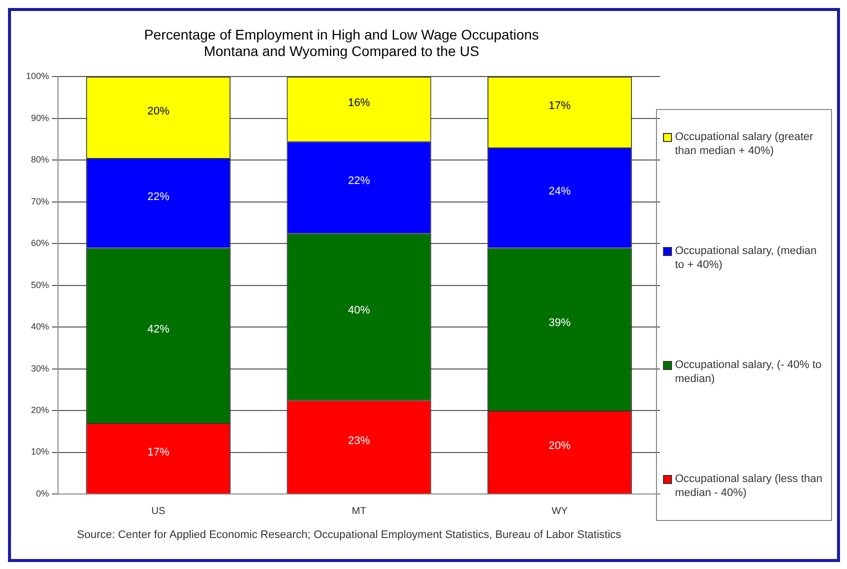  I want to click on y-tick-label: 70%, so click(40, 201).